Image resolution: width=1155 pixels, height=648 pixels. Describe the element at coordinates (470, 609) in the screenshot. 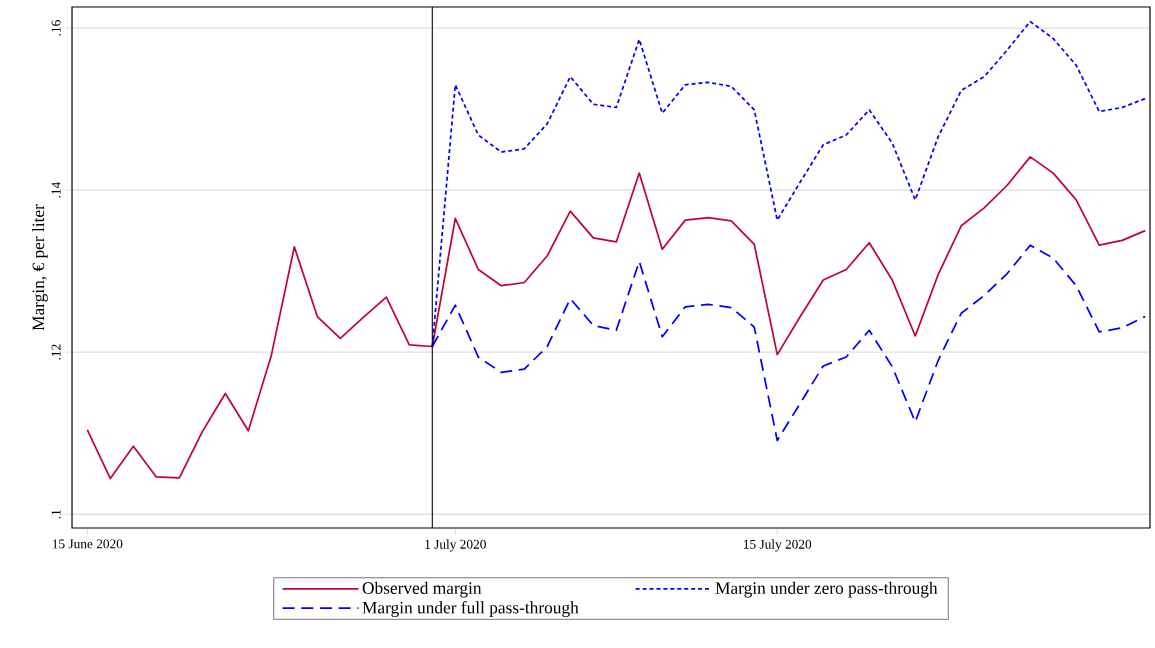

I see `legend-label: Margin under full pass-through` at that location.